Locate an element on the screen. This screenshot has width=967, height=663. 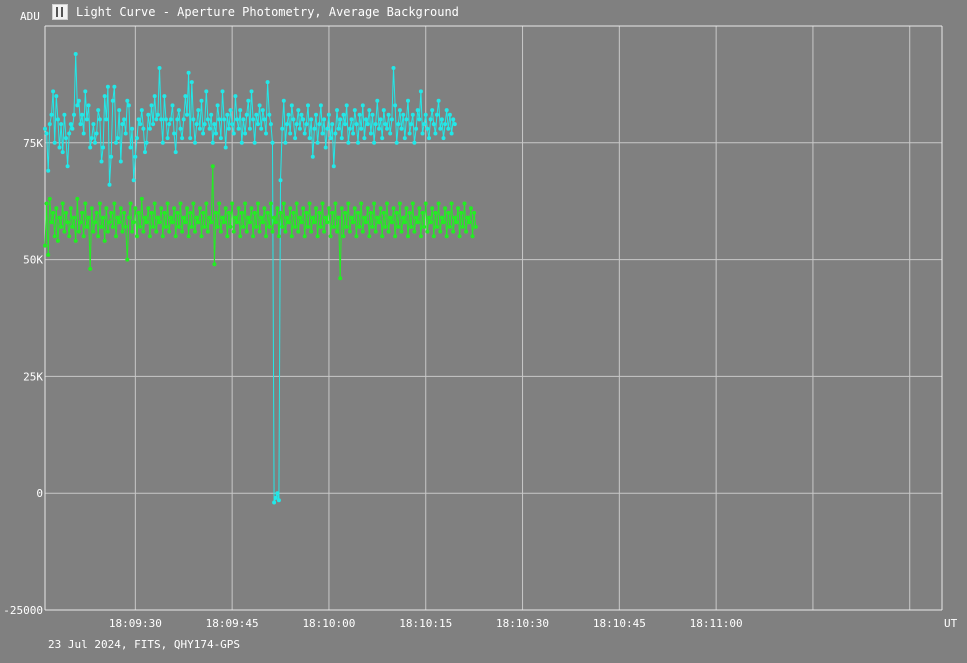
light-curve-app-icon is located at coordinates (60, 12).